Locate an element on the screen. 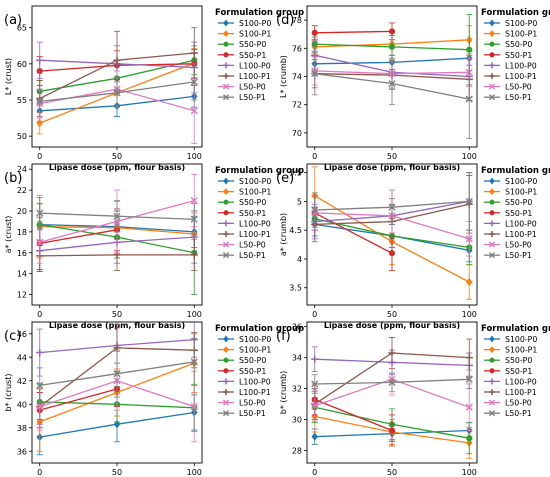 Image resolution: width=550 pixels, height=477 pixels. legend-label: L100-P1 is located at coordinates (255, 234).